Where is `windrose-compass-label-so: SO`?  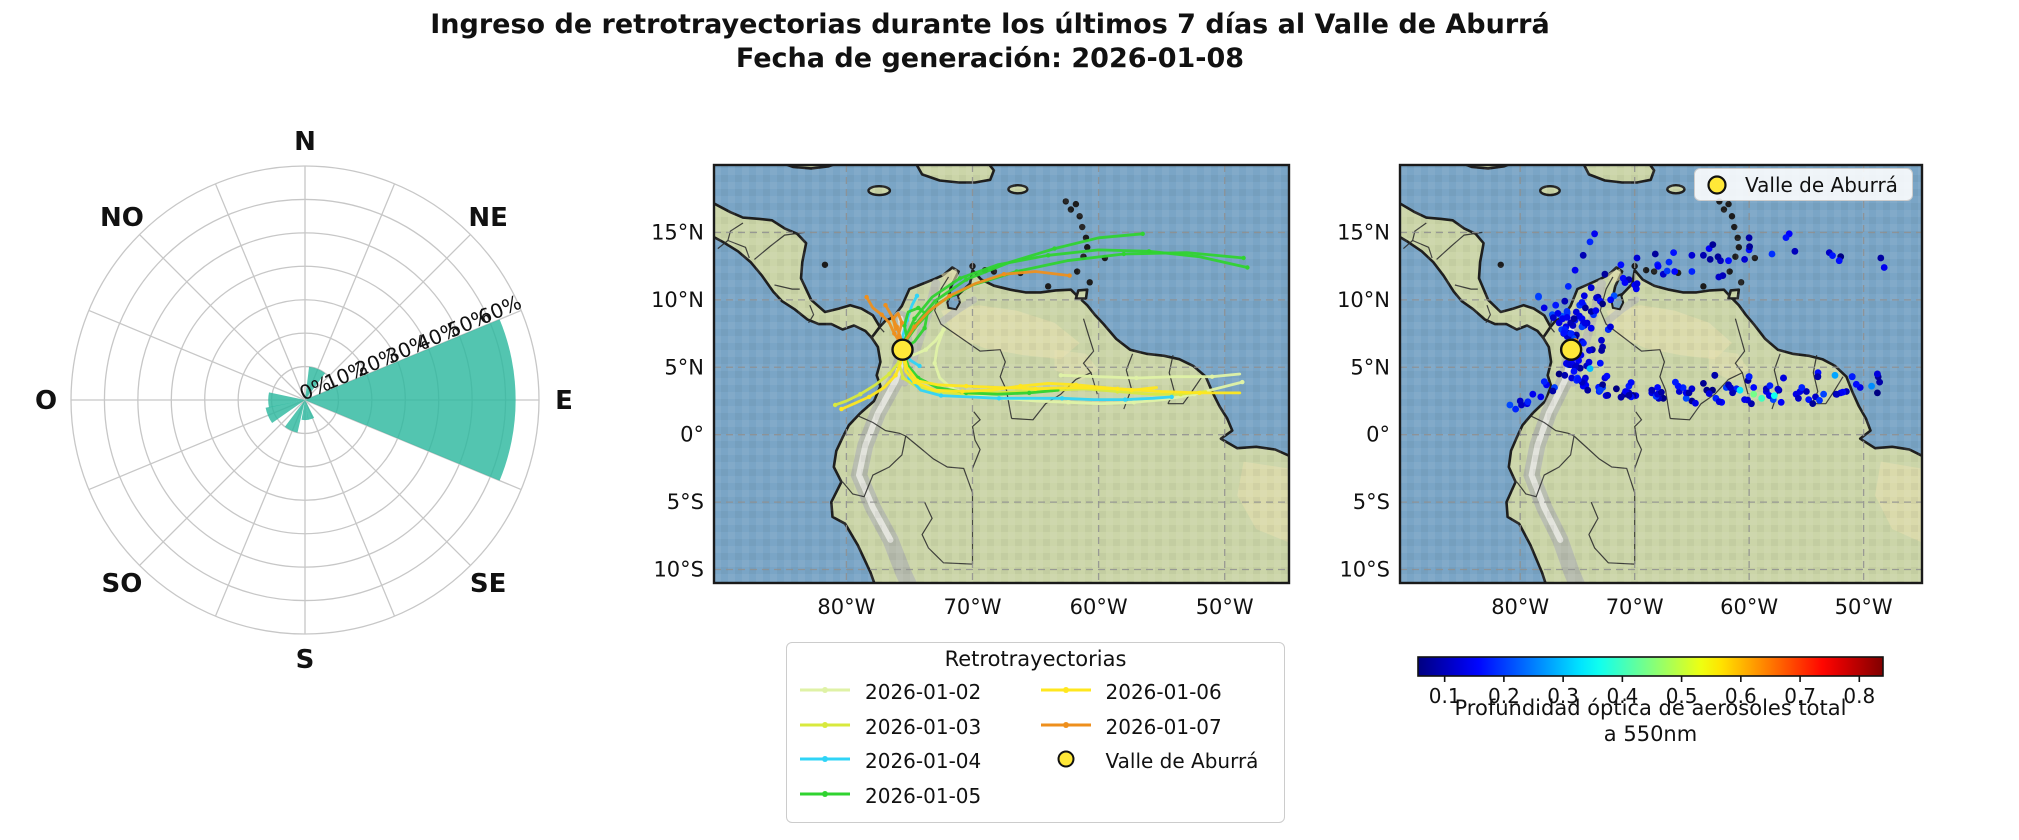 windrose-compass-label-so: SO is located at coordinates (121, 584).